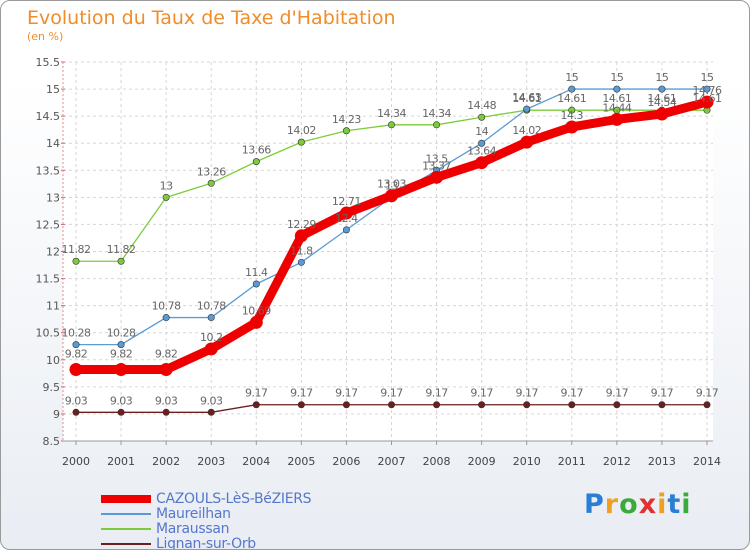 Image resolution: width=750 pixels, height=550 pixels. Describe the element at coordinates (594, 504) in the screenshot. I see `logo-letter: P` at that location.